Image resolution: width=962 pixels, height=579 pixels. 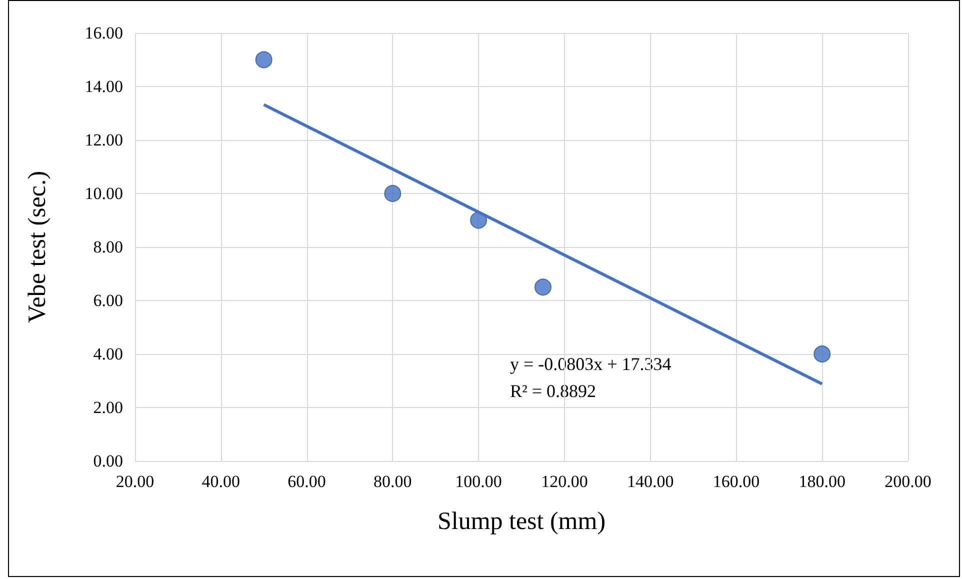 I want to click on x-axis-title: Slump test (mm), so click(x=521, y=521).